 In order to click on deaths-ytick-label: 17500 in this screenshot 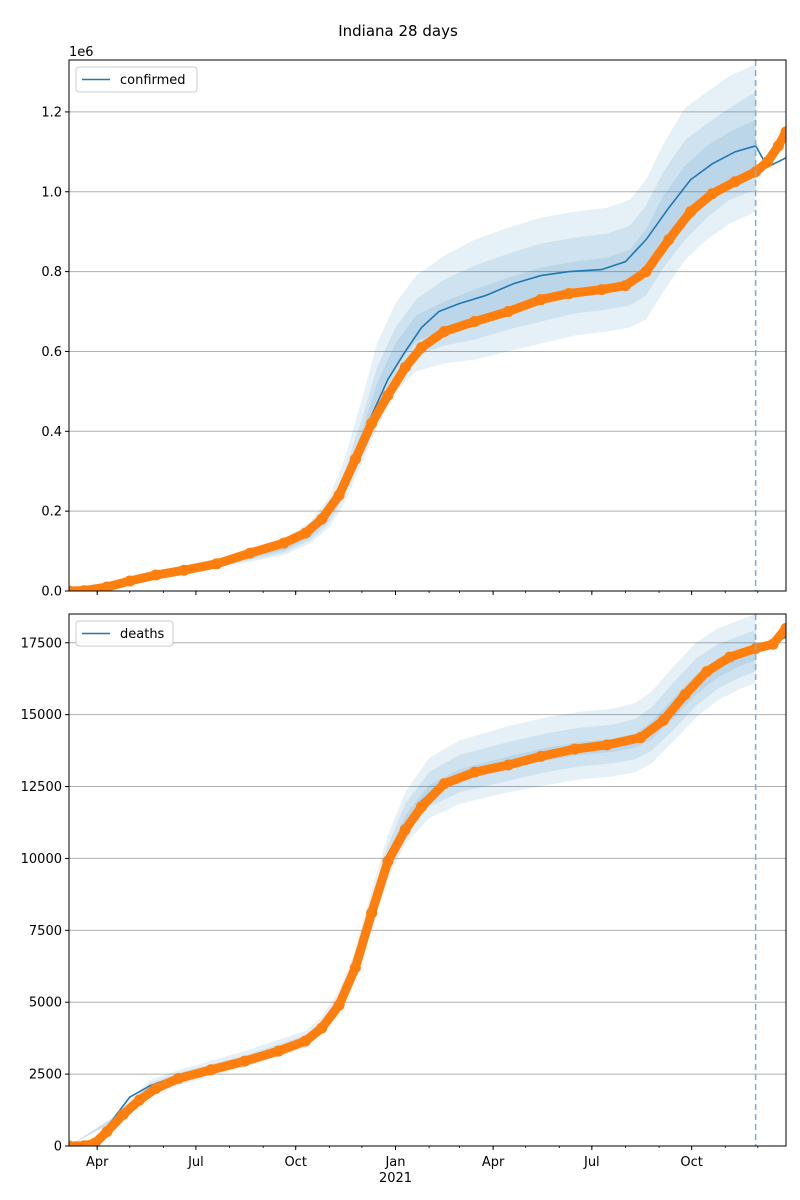, I will do `click(41, 643)`.